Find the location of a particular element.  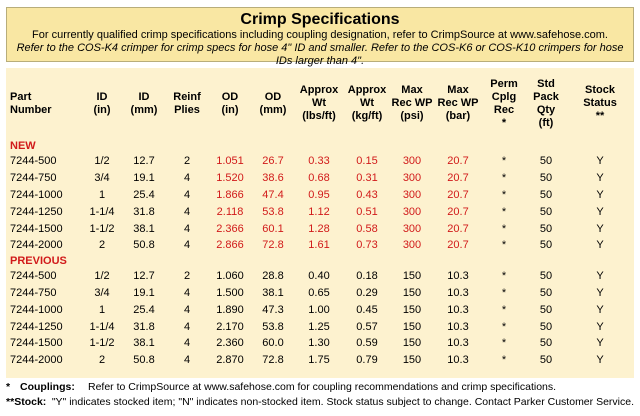

table-cell: 28.8 is located at coordinates (273, 276).